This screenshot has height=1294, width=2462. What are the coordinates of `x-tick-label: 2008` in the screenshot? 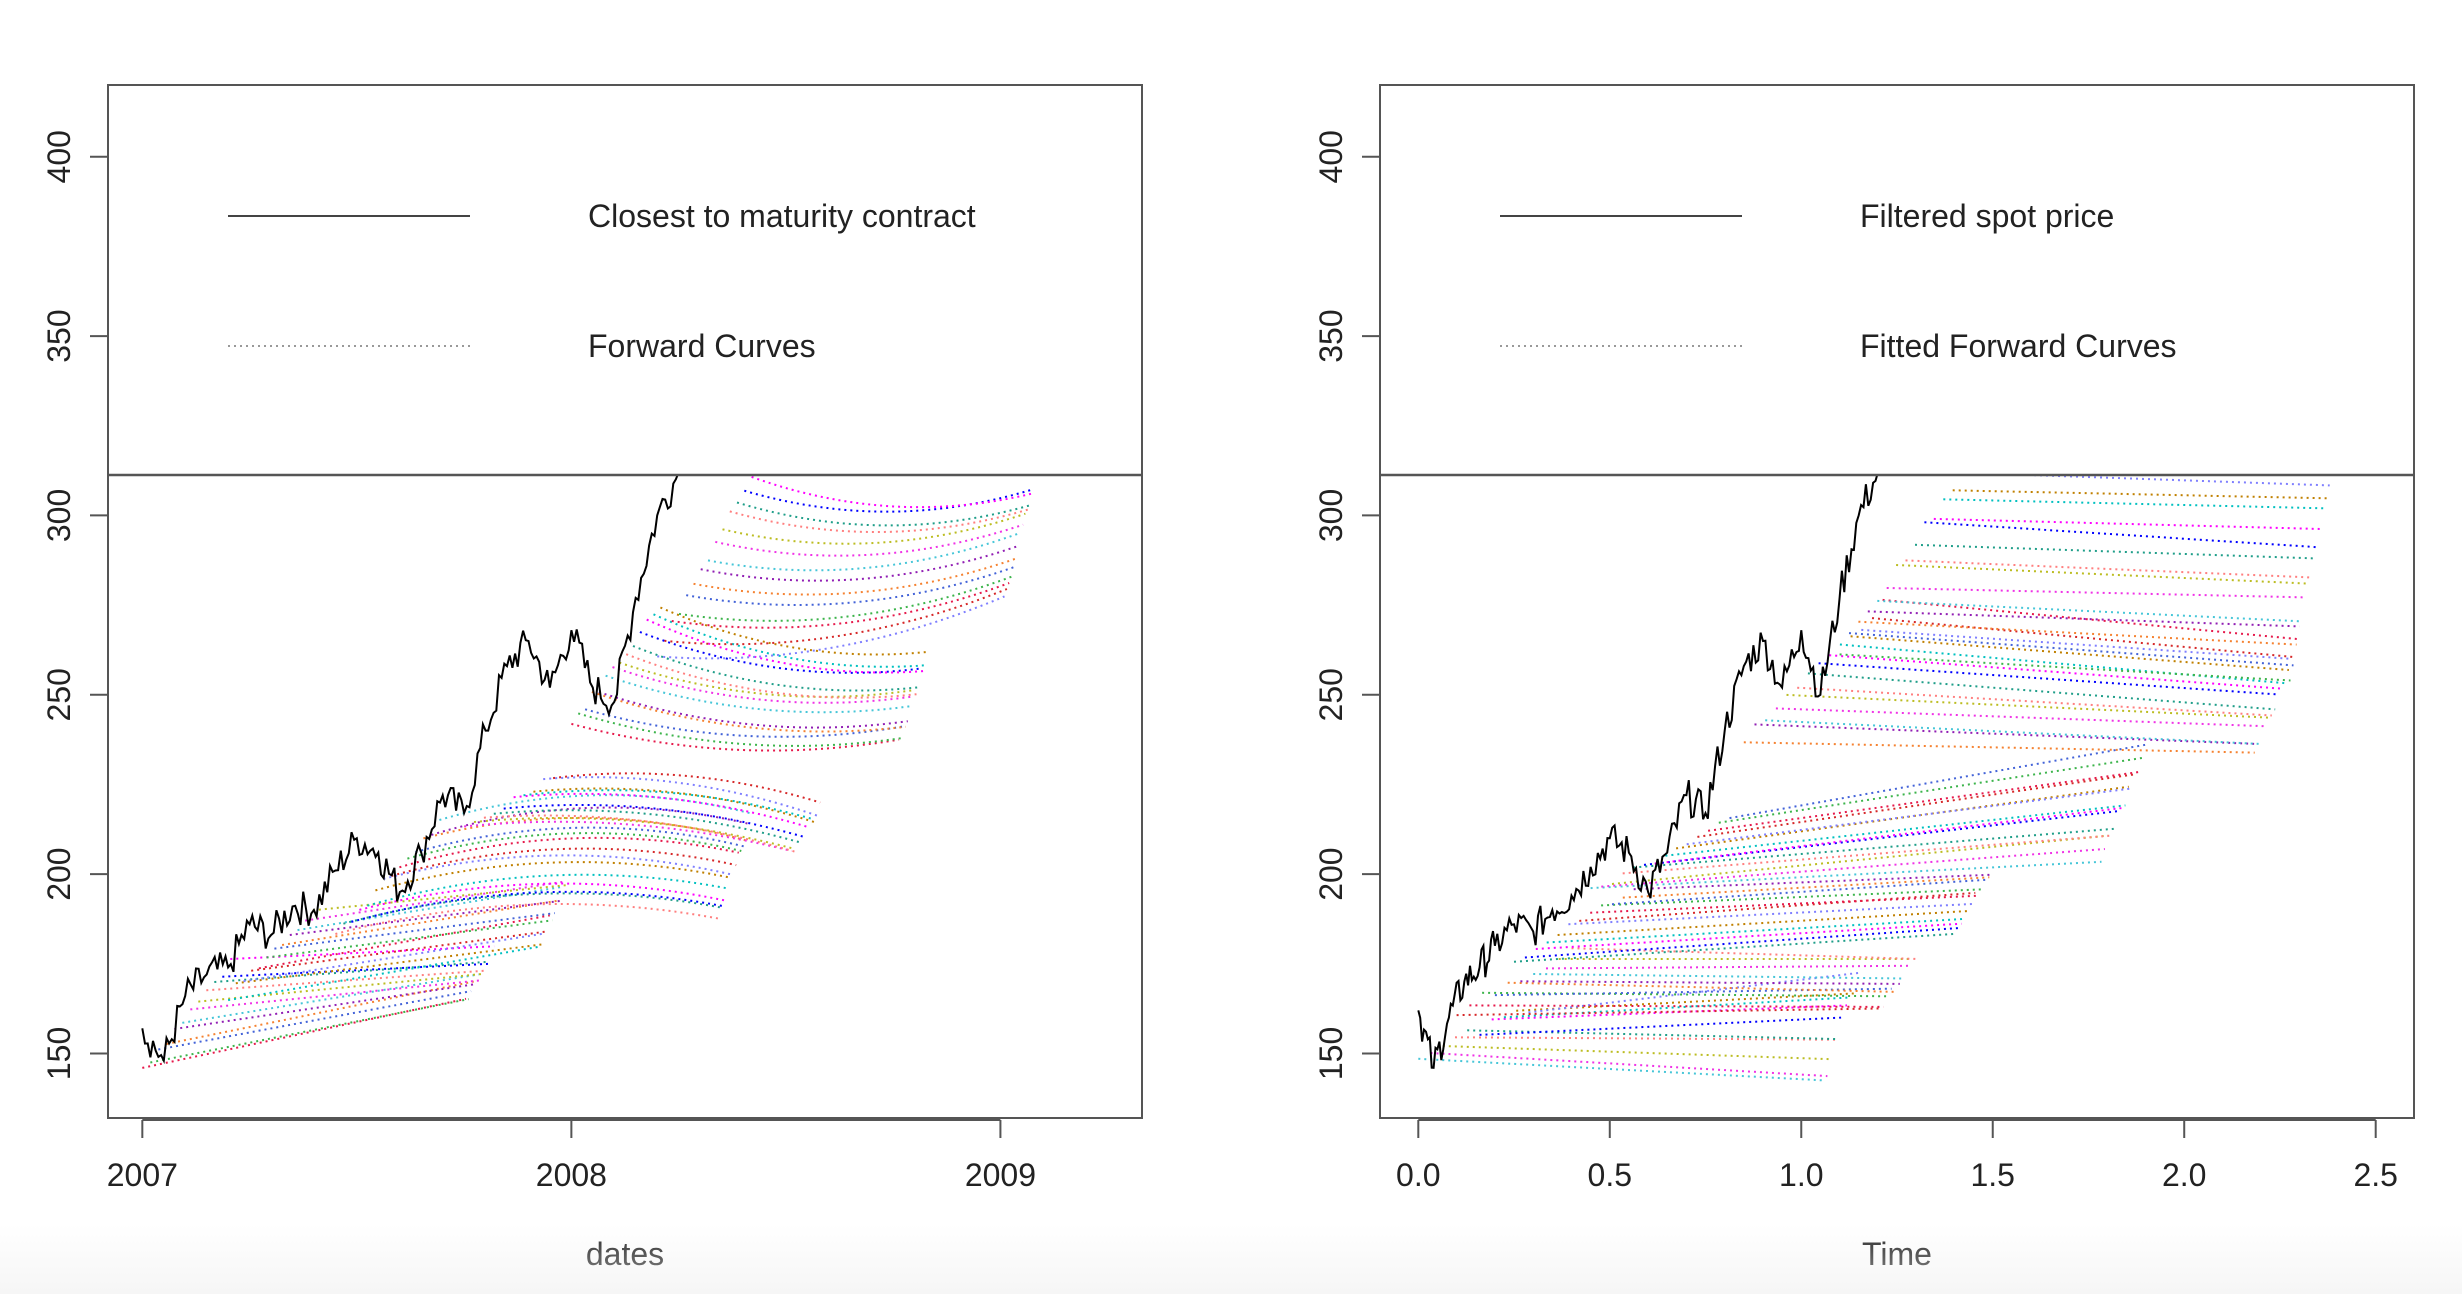 It's located at (571, 1175).